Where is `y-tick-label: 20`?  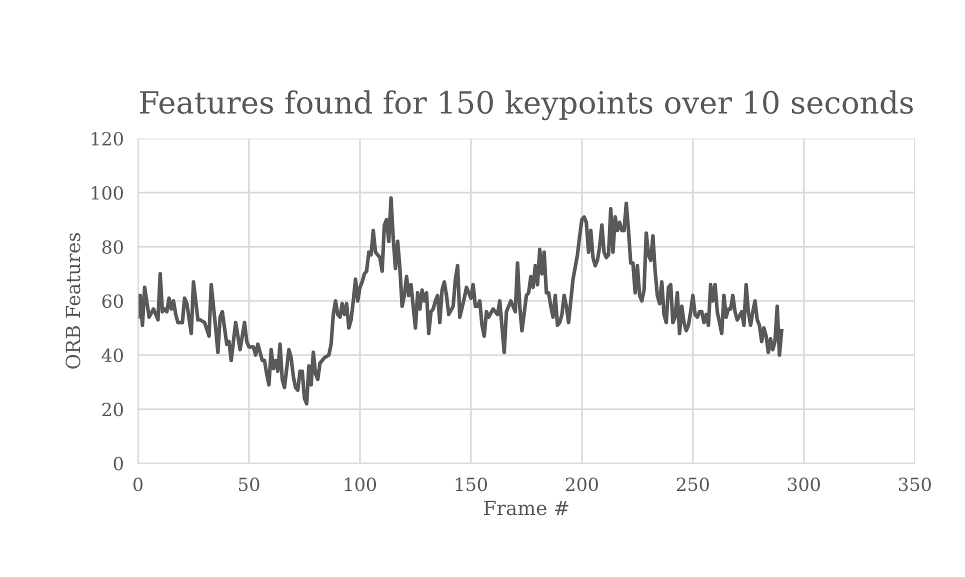 y-tick-label: 20 is located at coordinates (112, 409).